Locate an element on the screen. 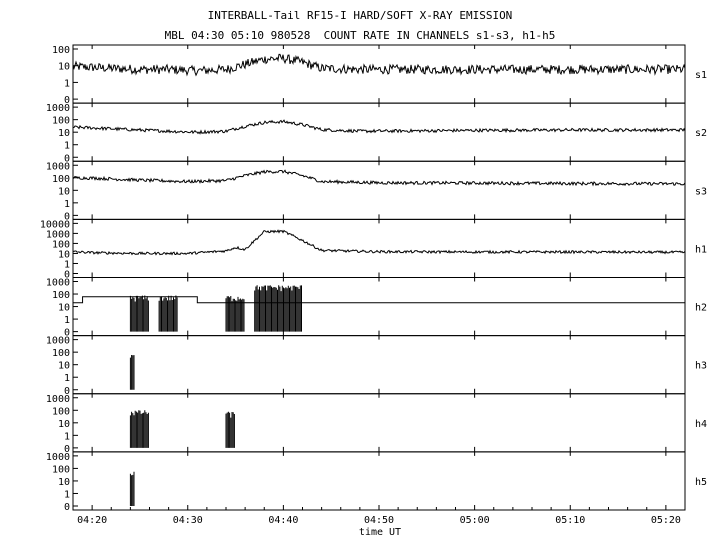  y-tick-label-s2-1000: 1000 is located at coordinates (58, 108).